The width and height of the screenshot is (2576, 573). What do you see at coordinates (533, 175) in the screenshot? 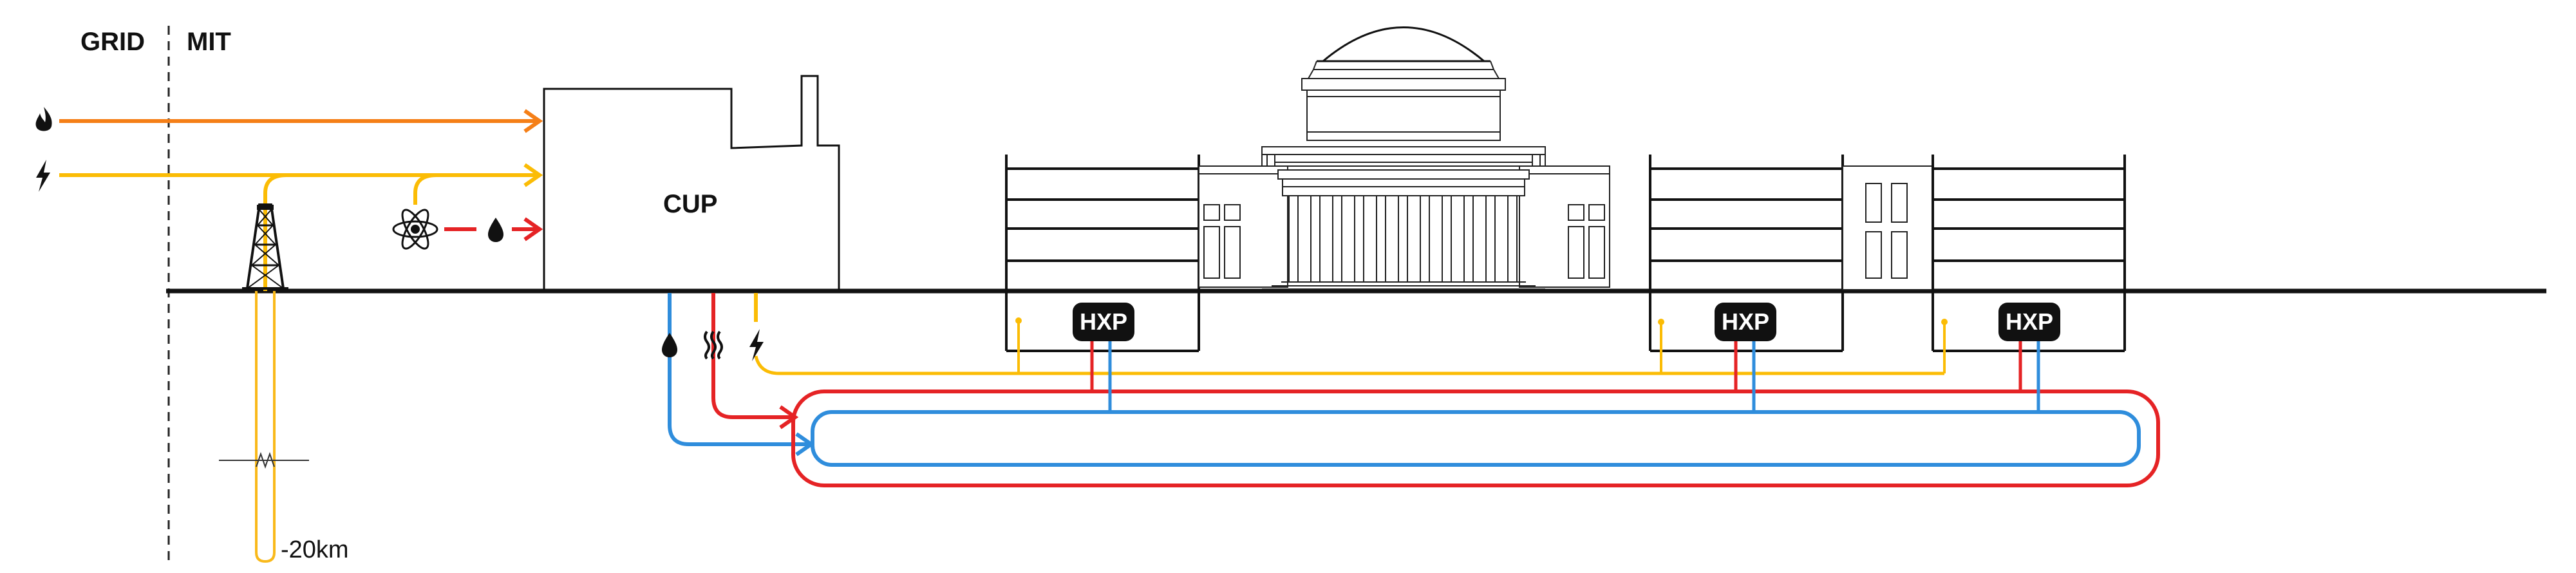
I see `electric-arrowhead` at bounding box center [533, 175].